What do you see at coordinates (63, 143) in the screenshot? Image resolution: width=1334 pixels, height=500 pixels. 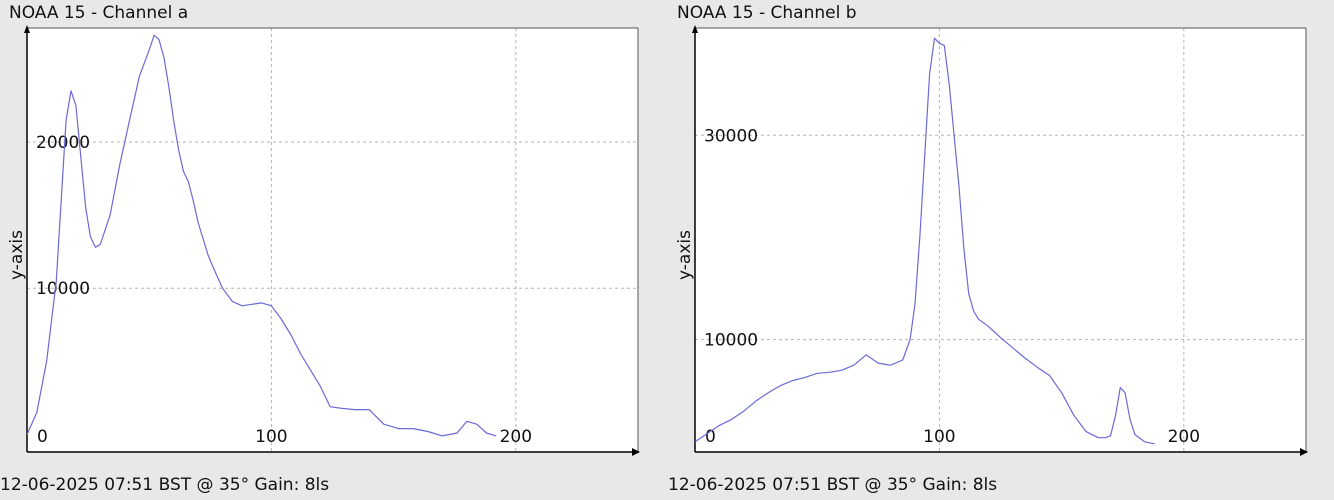 I see `y-tick-label: 20000` at bounding box center [63, 143].